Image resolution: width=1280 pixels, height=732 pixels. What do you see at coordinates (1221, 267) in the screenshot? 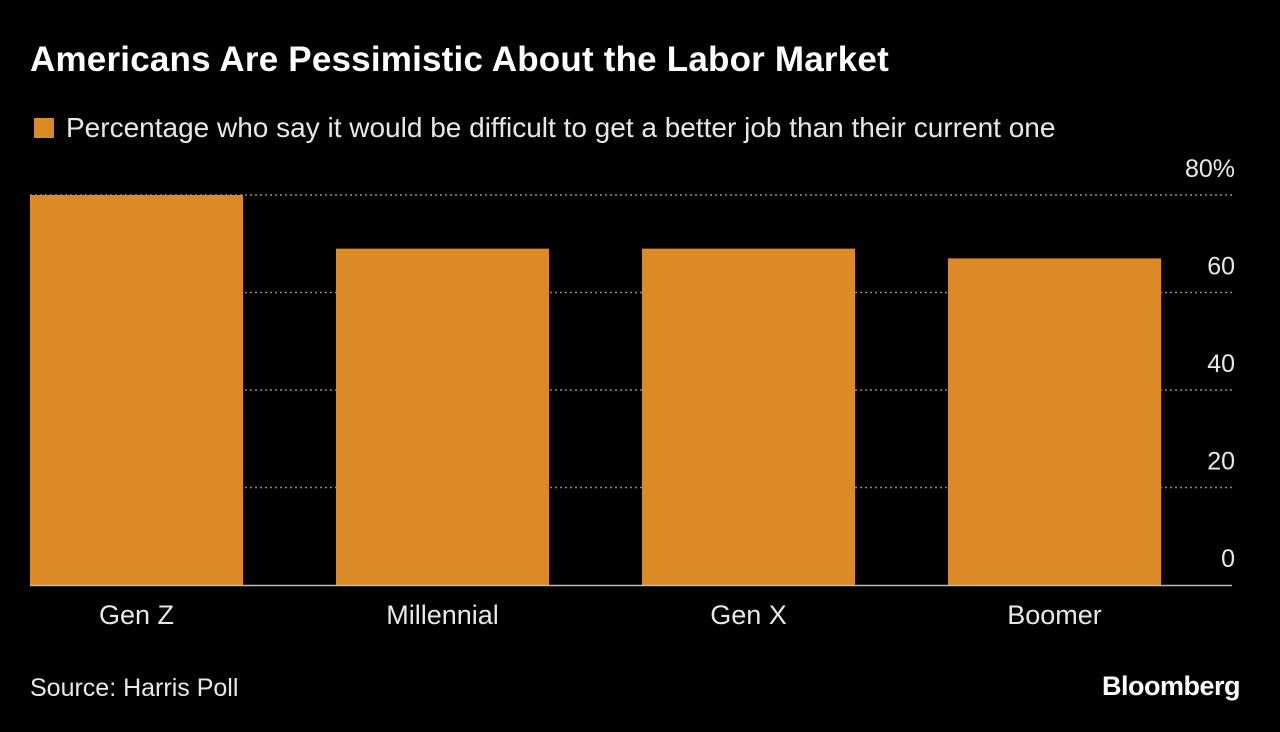
I see `y-tick-label: 60` at bounding box center [1221, 267].